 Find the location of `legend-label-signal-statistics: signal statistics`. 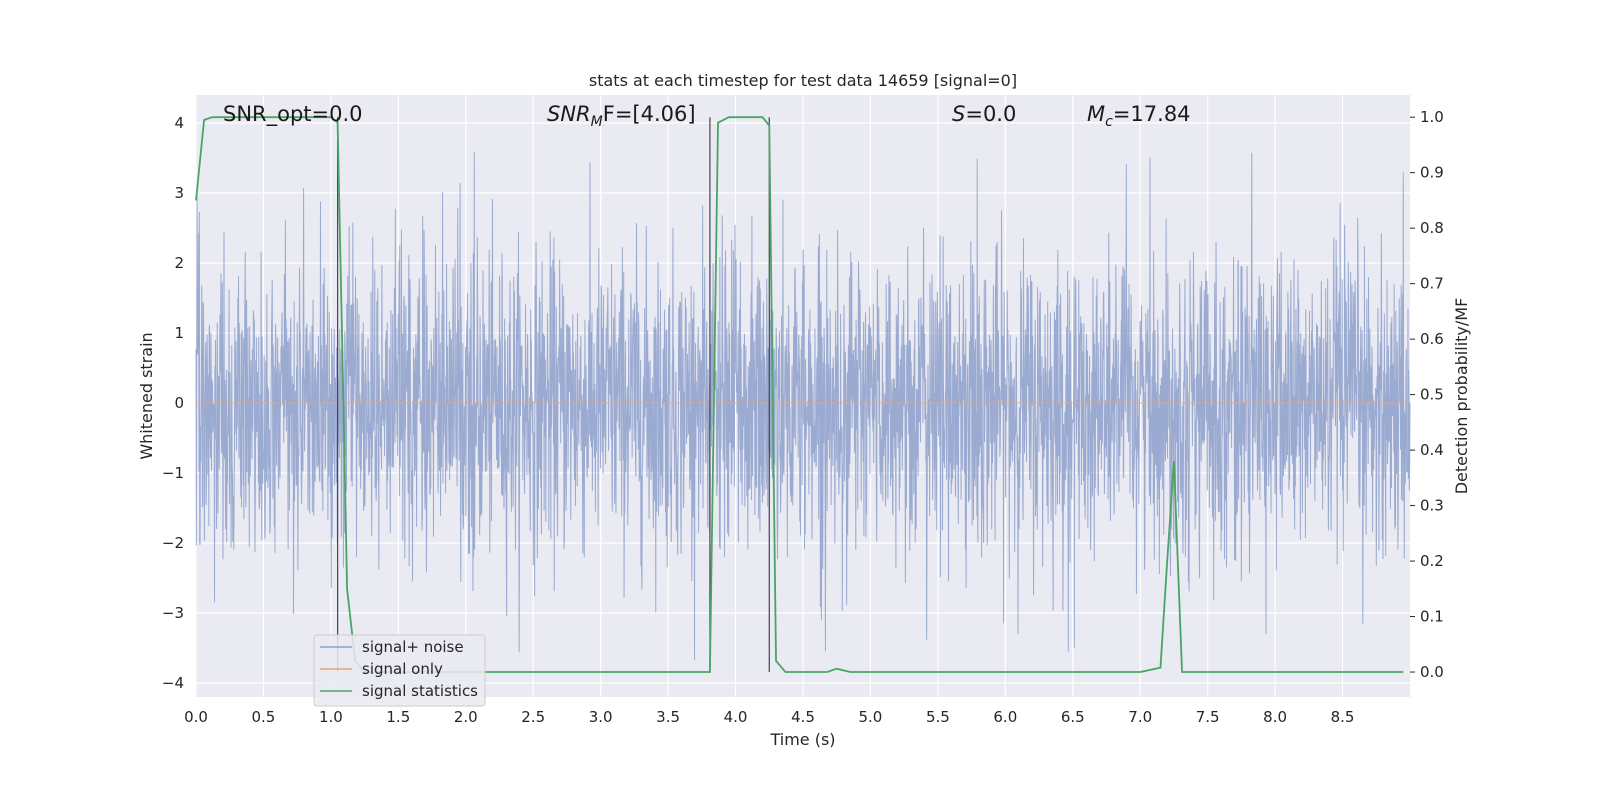

legend-label-signal-statistics: signal statistics is located at coordinates (420, 691).